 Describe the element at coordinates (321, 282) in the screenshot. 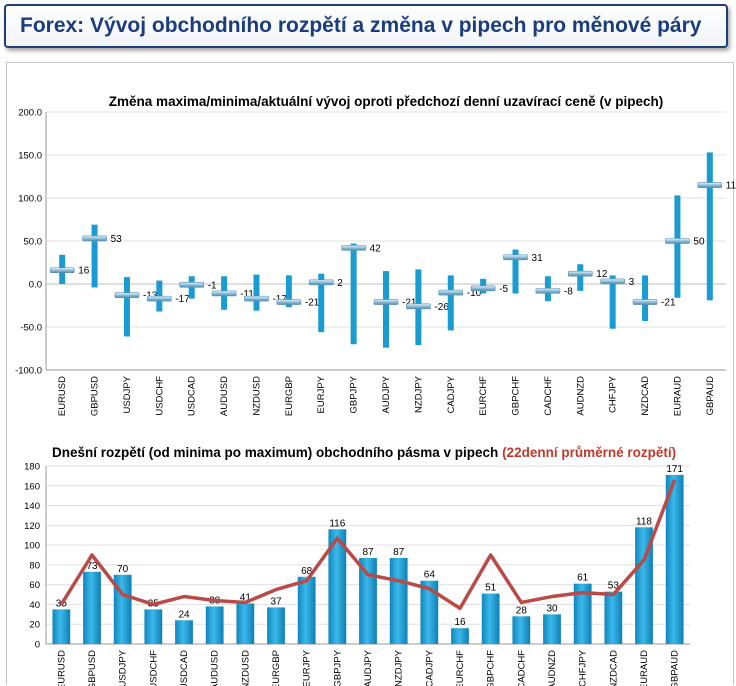

I see `current-marker-eurjpy` at that location.